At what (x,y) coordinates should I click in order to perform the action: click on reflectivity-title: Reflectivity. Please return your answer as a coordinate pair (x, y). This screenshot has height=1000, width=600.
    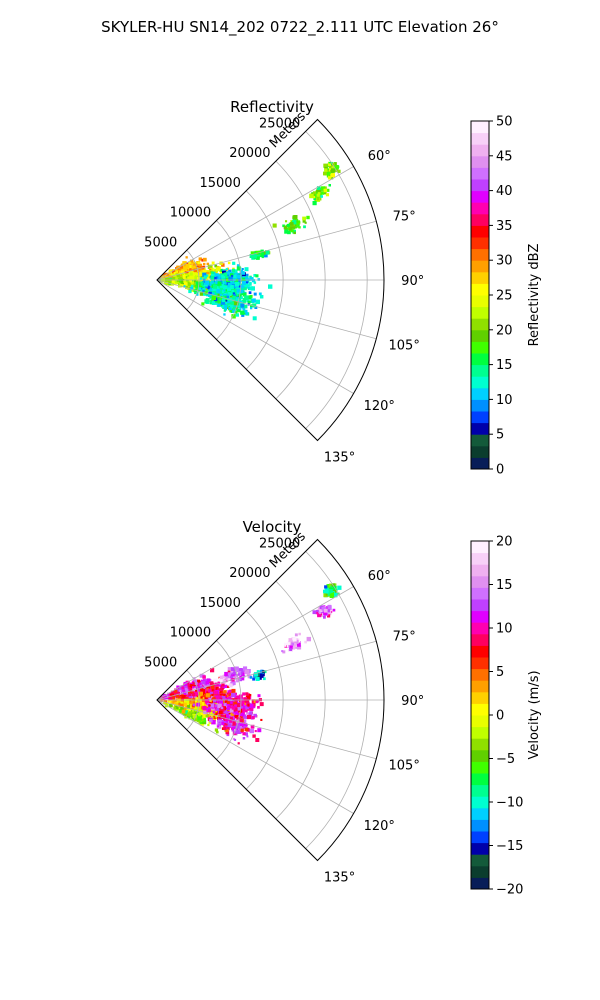
    Looking at the image, I should click on (272, 107).